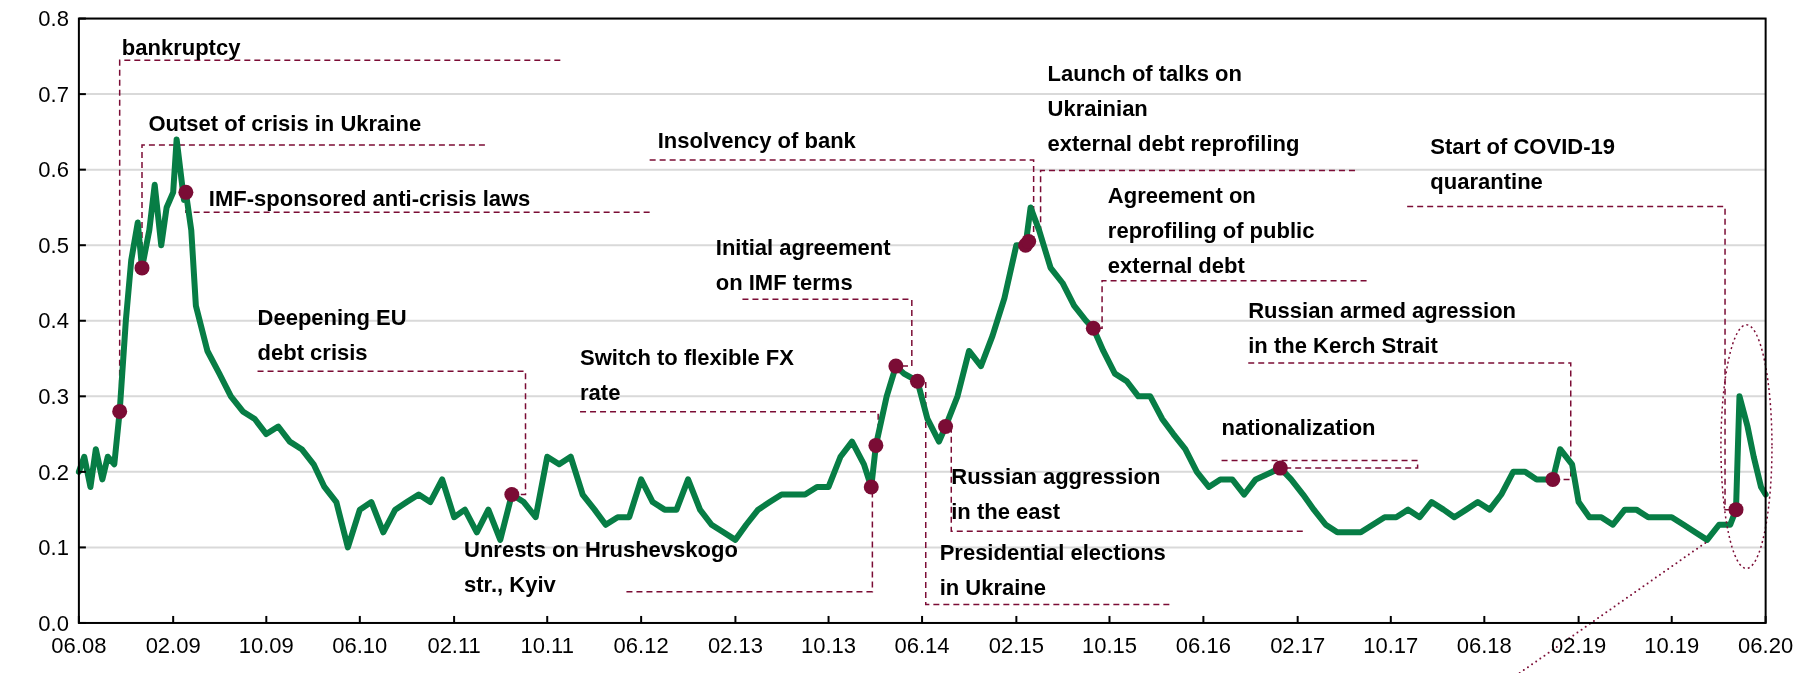  What do you see at coordinates (173, 645) in the screenshot?
I see `x-tick-label: 02.09` at bounding box center [173, 645].